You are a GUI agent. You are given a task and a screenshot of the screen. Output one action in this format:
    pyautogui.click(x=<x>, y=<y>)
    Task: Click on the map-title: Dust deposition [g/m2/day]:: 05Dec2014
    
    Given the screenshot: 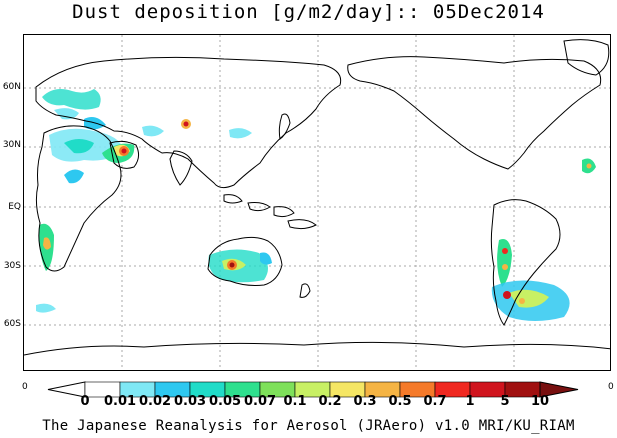 What is the action you would take?
    pyautogui.click(x=308, y=12)
    